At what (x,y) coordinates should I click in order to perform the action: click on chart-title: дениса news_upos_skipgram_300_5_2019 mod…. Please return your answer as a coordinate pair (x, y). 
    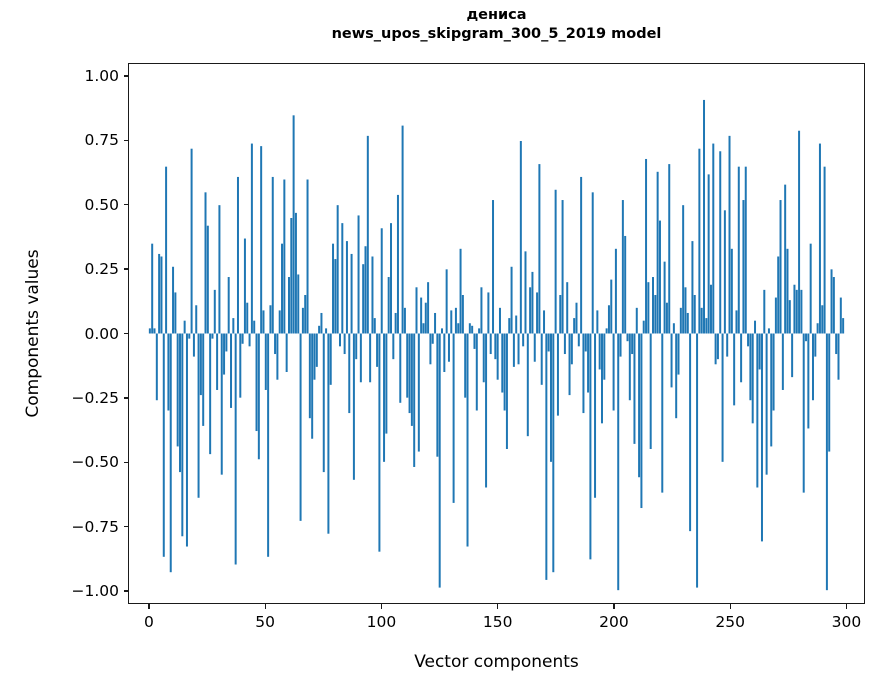
    Looking at the image, I should click on (496, 25).